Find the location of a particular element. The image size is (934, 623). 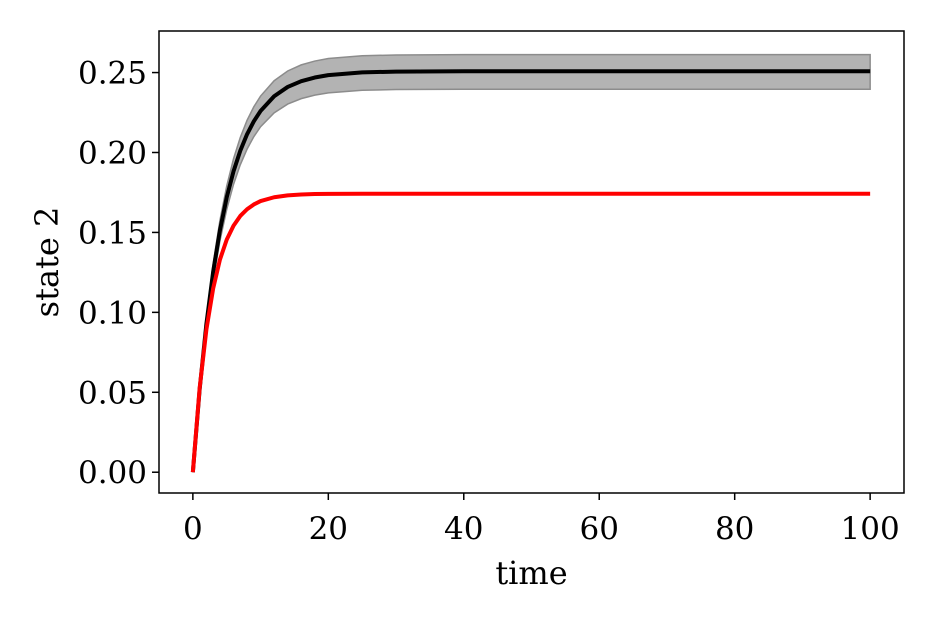

y-axis-label: state 2 is located at coordinates (47, 262).